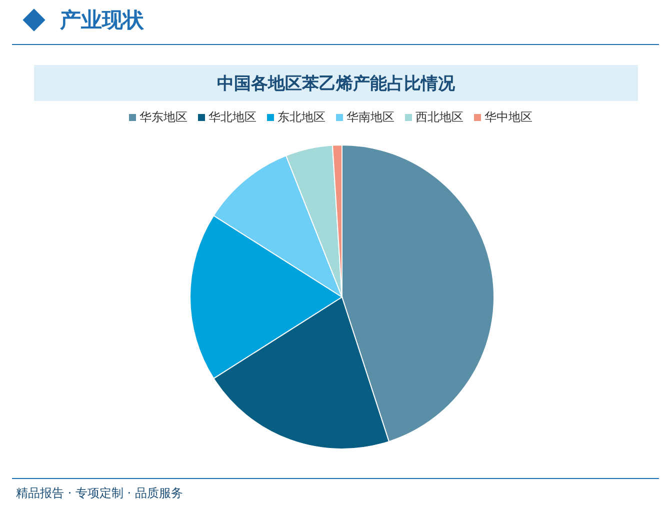  What do you see at coordinates (302, 117) in the screenshot?
I see `legend-label: 东北地区` at bounding box center [302, 117].